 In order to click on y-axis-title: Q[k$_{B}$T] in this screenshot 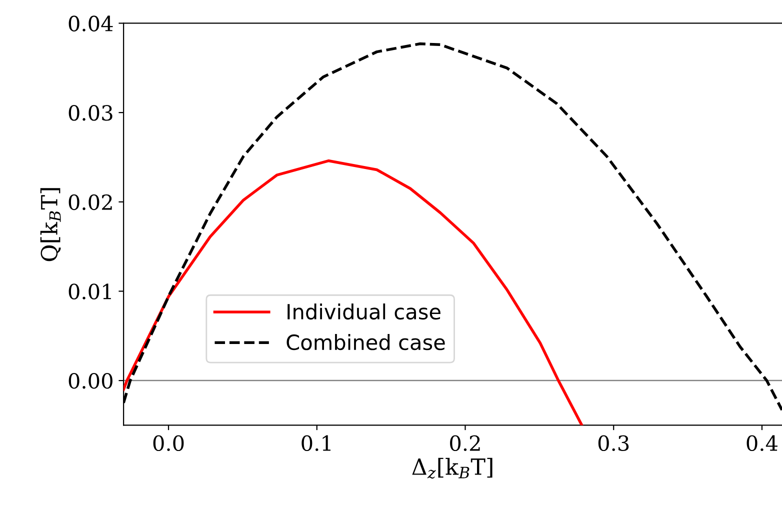, I will do `click(50, 225)`.